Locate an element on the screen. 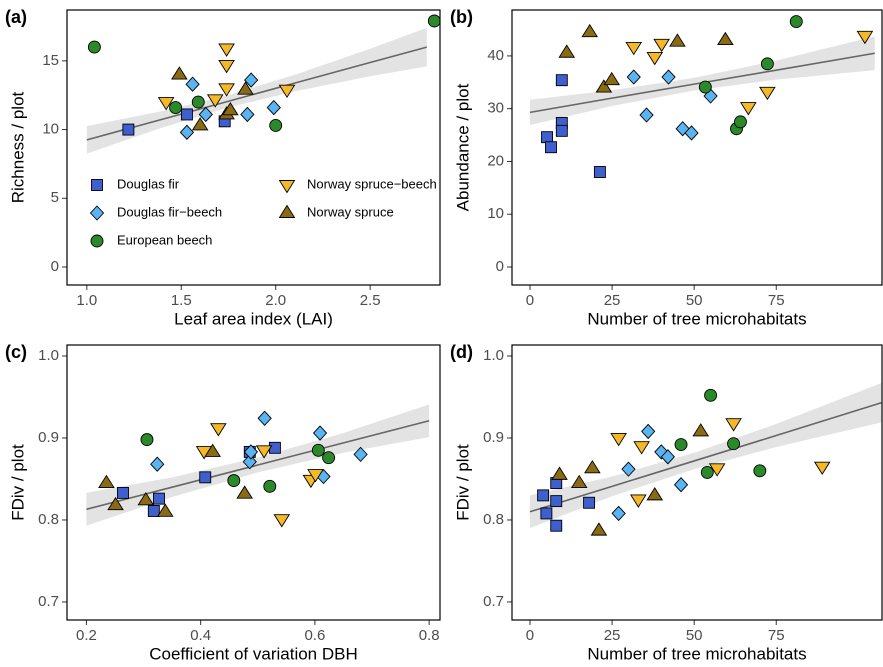 This screenshot has width=883, height=667. panel-label: (a) is located at coordinates (16, 17).